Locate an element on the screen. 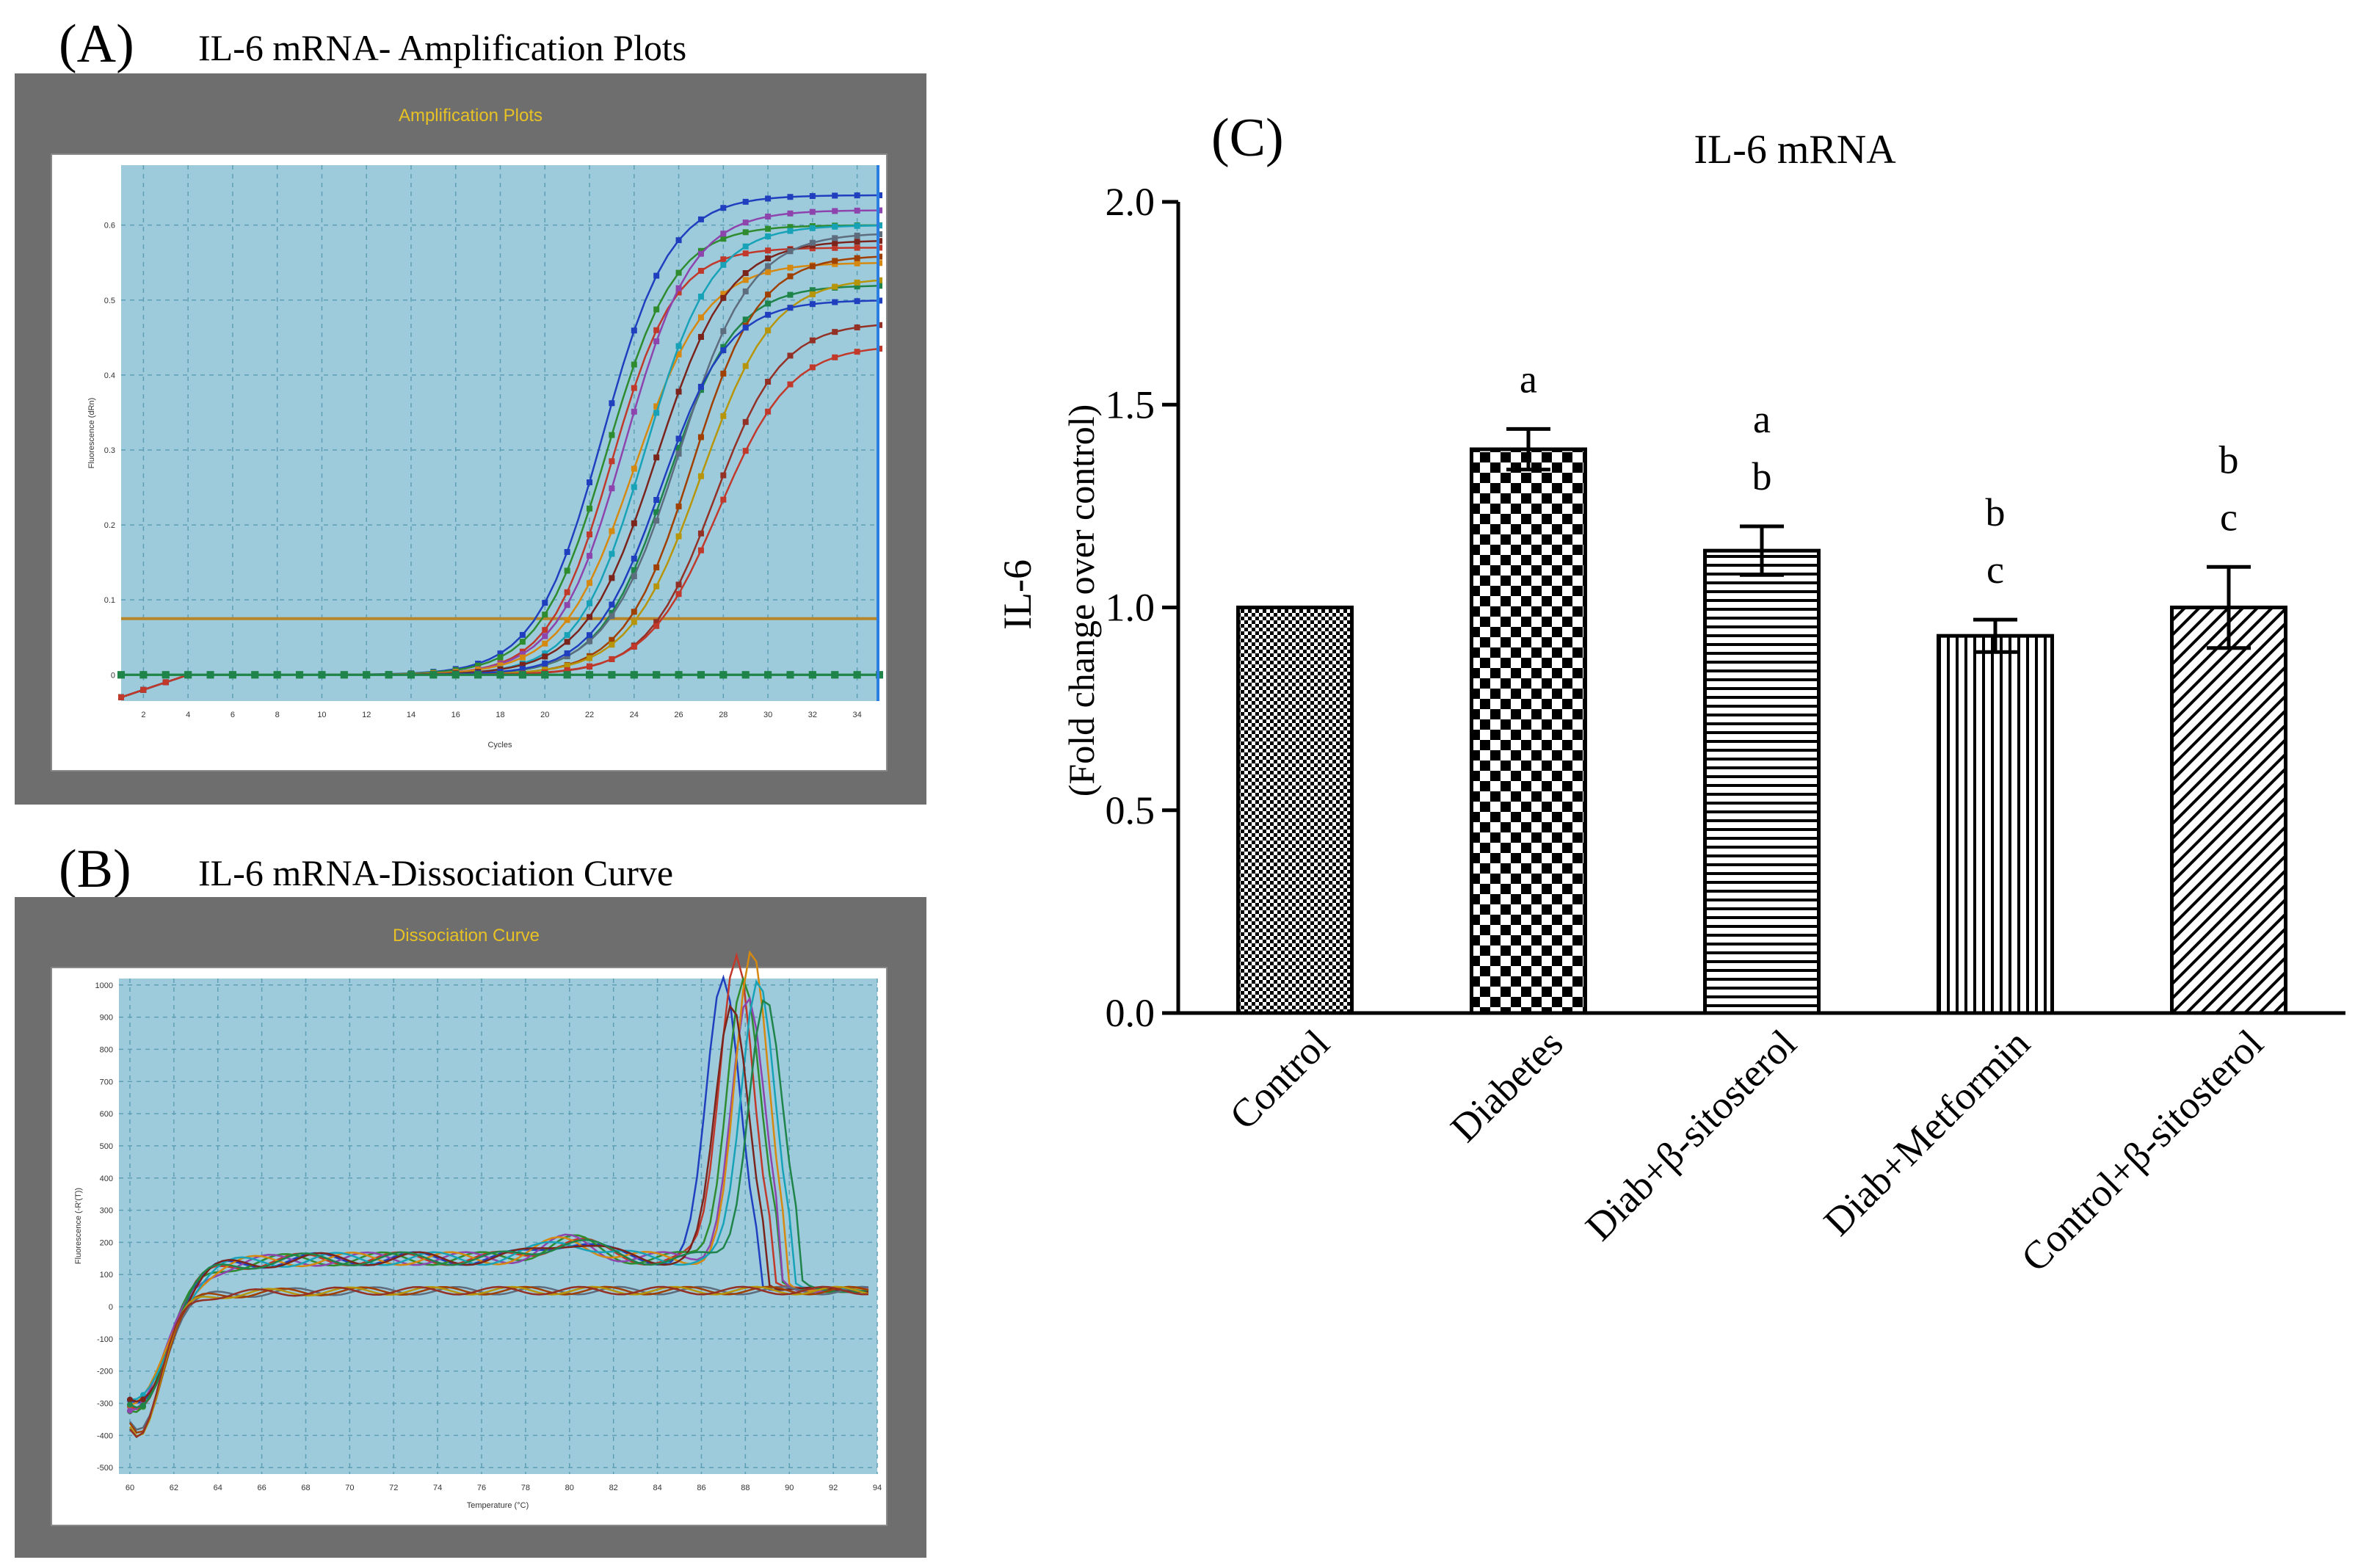 The image size is (2355, 1568). panel-b-x-tick: 72 is located at coordinates (393, 1488).